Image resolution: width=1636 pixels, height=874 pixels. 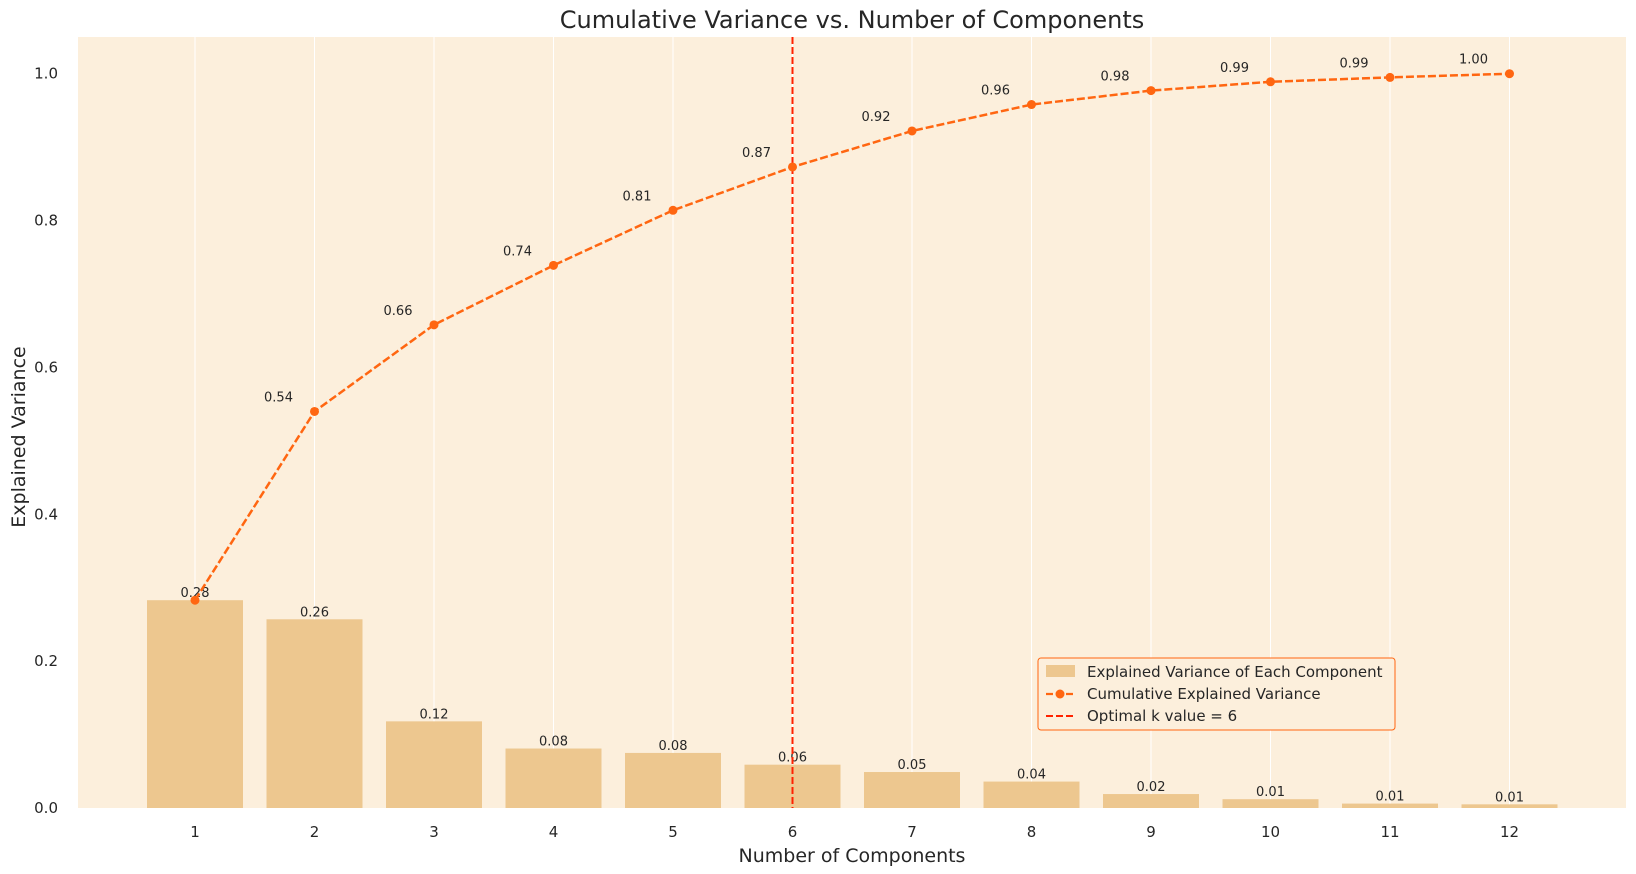 What do you see at coordinates (793, 832) in the screenshot?
I see `x-tick-label-6: 6` at bounding box center [793, 832].